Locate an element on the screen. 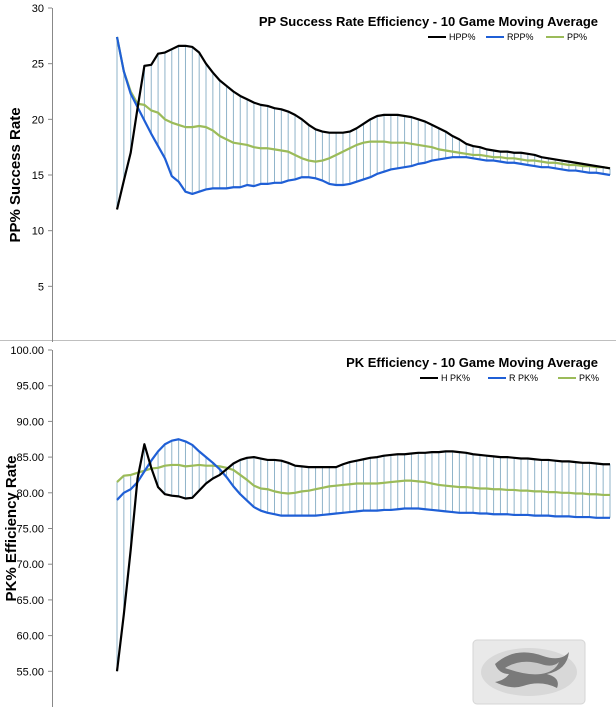 Image resolution: width=616 pixels, height=707 pixels. pk-y-tick-label: 60.00 is located at coordinates (30, 637).